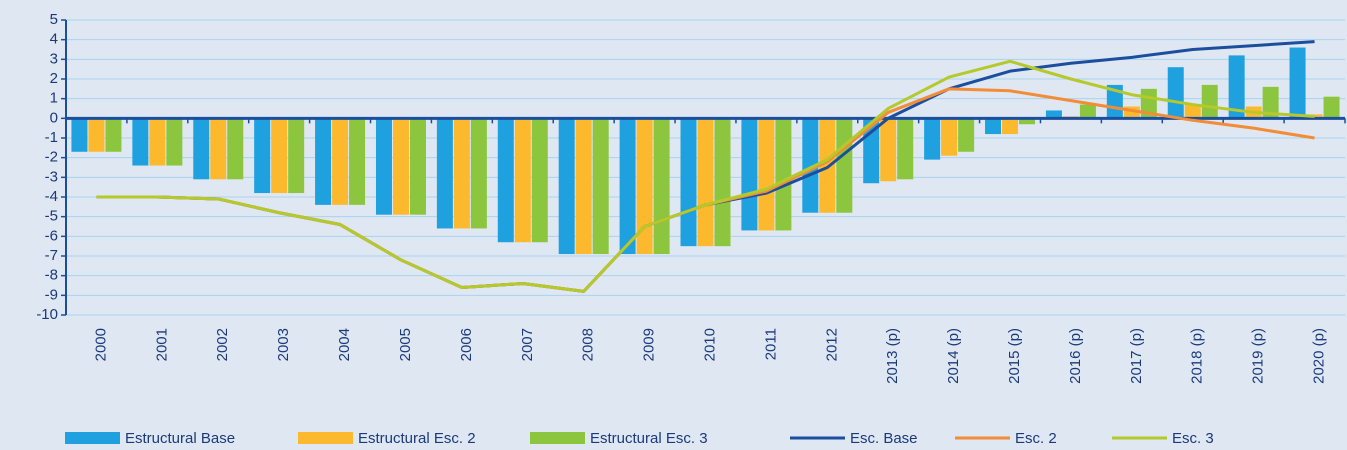 The width and height of the screenshot is (1347, 450). I want to click on y-tick-label: -8, so click(51, 275).